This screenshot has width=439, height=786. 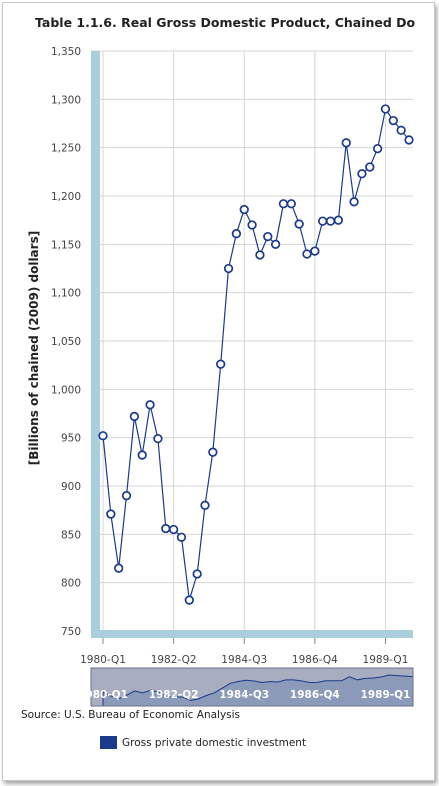 I want to click on x-tick-label: 1980-Q1, so click(x=103, y=660).